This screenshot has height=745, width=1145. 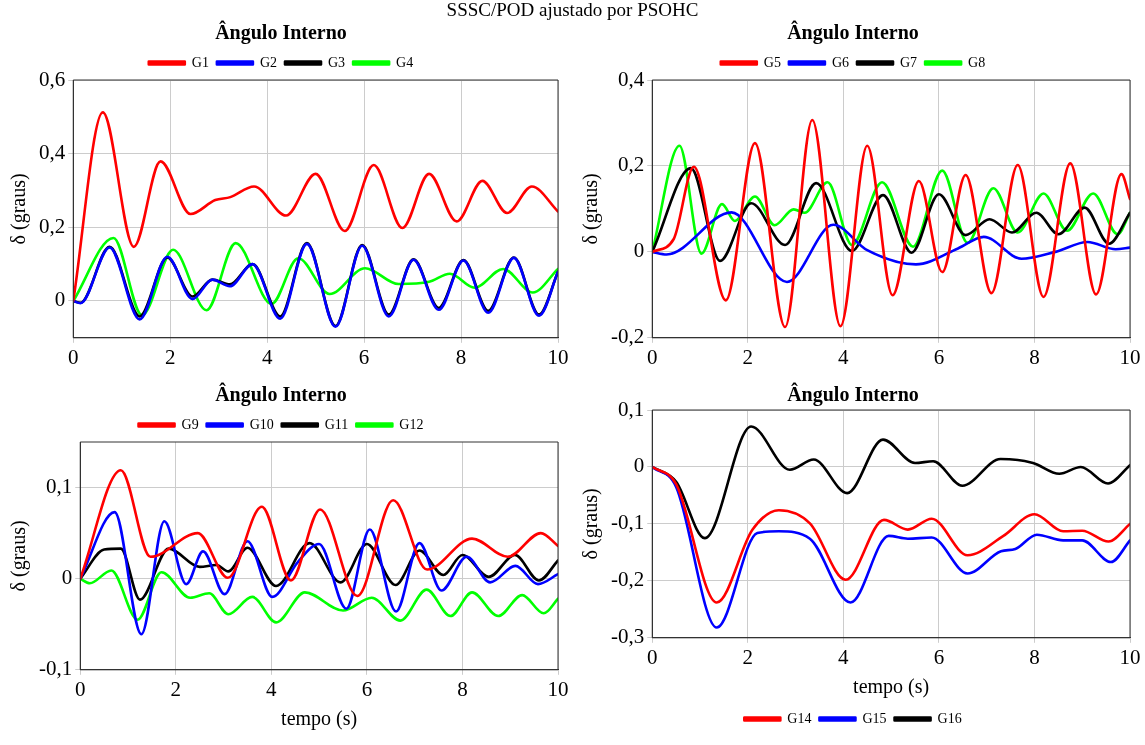 What do you see at coordinates (200, 62) in the screenshot?
I see `legend-label: G1` at bounding box center [200, 62].